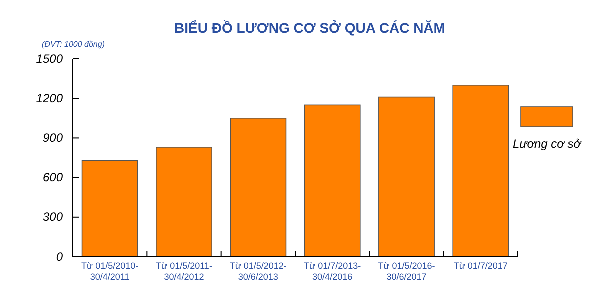 The width and height of the screenshot is (600, 300). Describe the element at coordinates (184, 271) in the screenshot. I see `x-tick-label: Từ 01/5/2011-30/4/2012` at that location.